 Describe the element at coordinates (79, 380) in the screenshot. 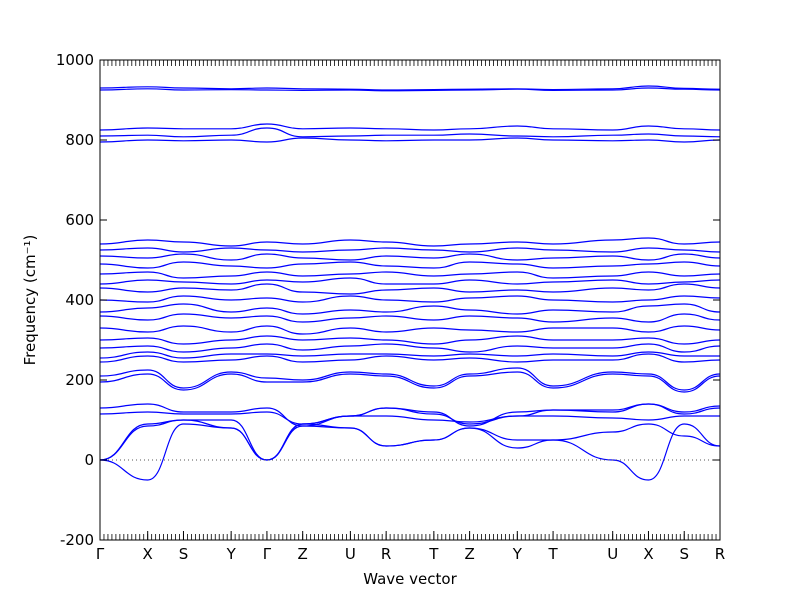

I see `y-tick-label: 200` at that location.